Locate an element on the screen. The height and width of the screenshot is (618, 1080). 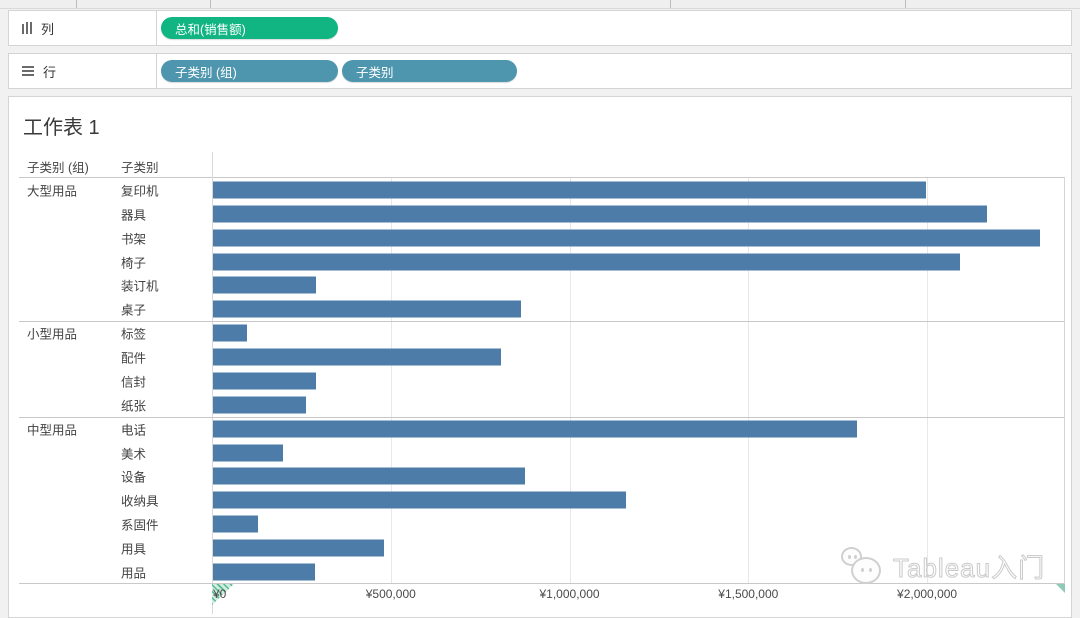
rows-icon is located at coordinates (28, 71).